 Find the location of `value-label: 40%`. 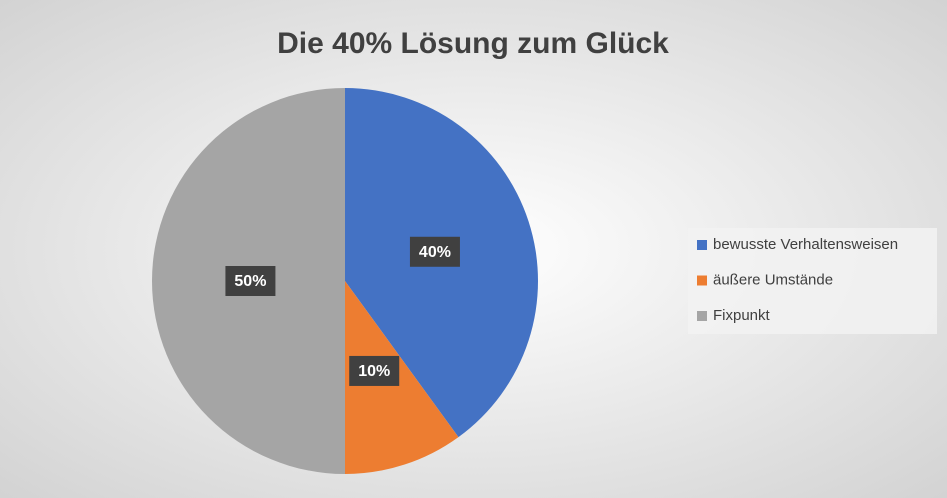

value-label: 40% is located at coordinates (435, 252).